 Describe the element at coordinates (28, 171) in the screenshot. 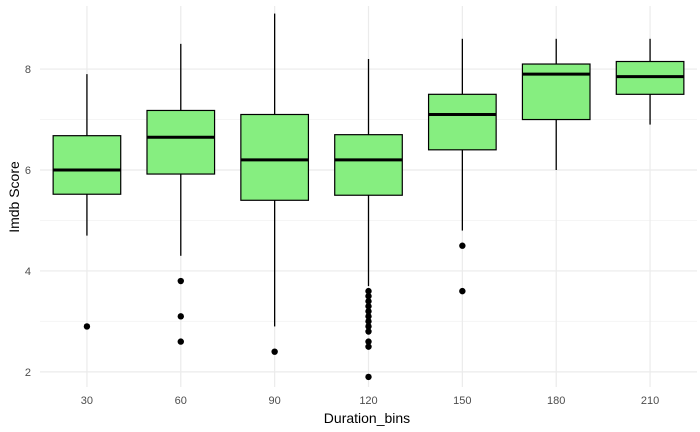

I see `y-tick-label: 6` at that location.